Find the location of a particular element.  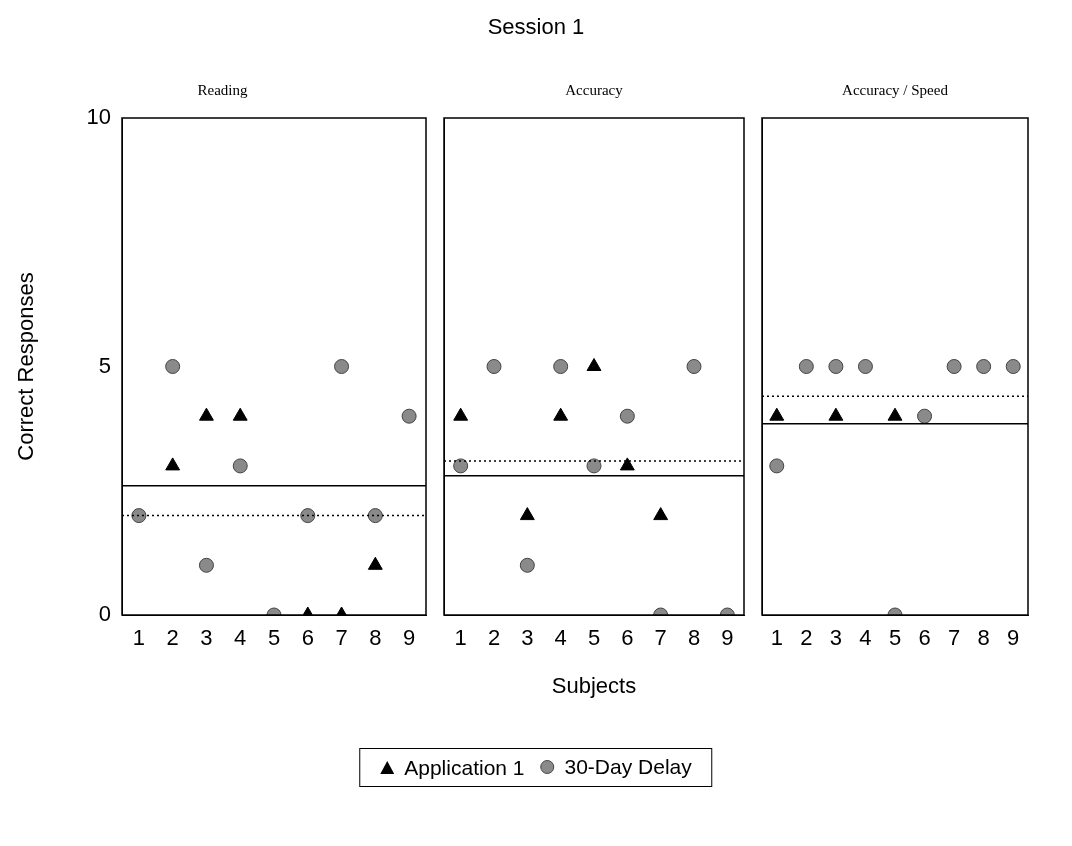

chart-title: Reading is located at coordinates (222, 89).